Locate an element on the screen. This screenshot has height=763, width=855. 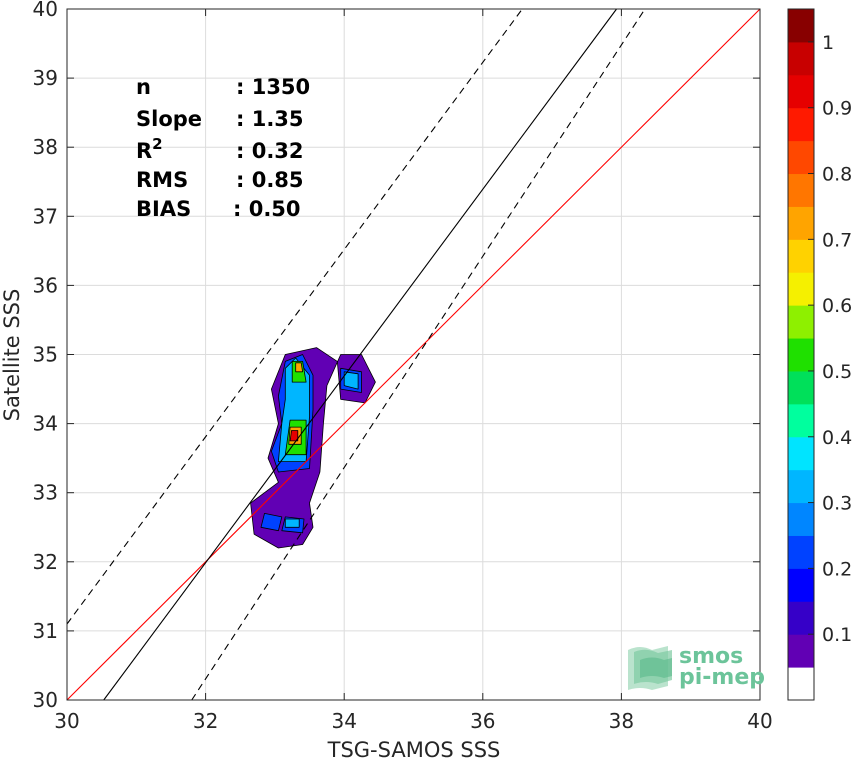
logo-graphic-icon is located at coordinates (650, 668).